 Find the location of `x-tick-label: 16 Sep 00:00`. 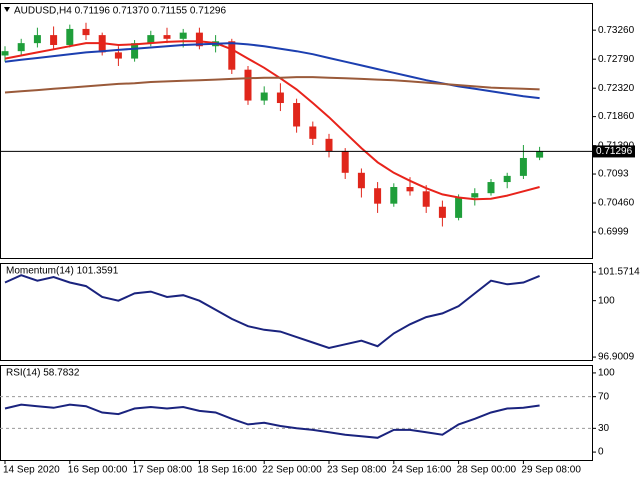

x-tick-label: 16 Sep 00:00 is located at coordinates (98, 470).